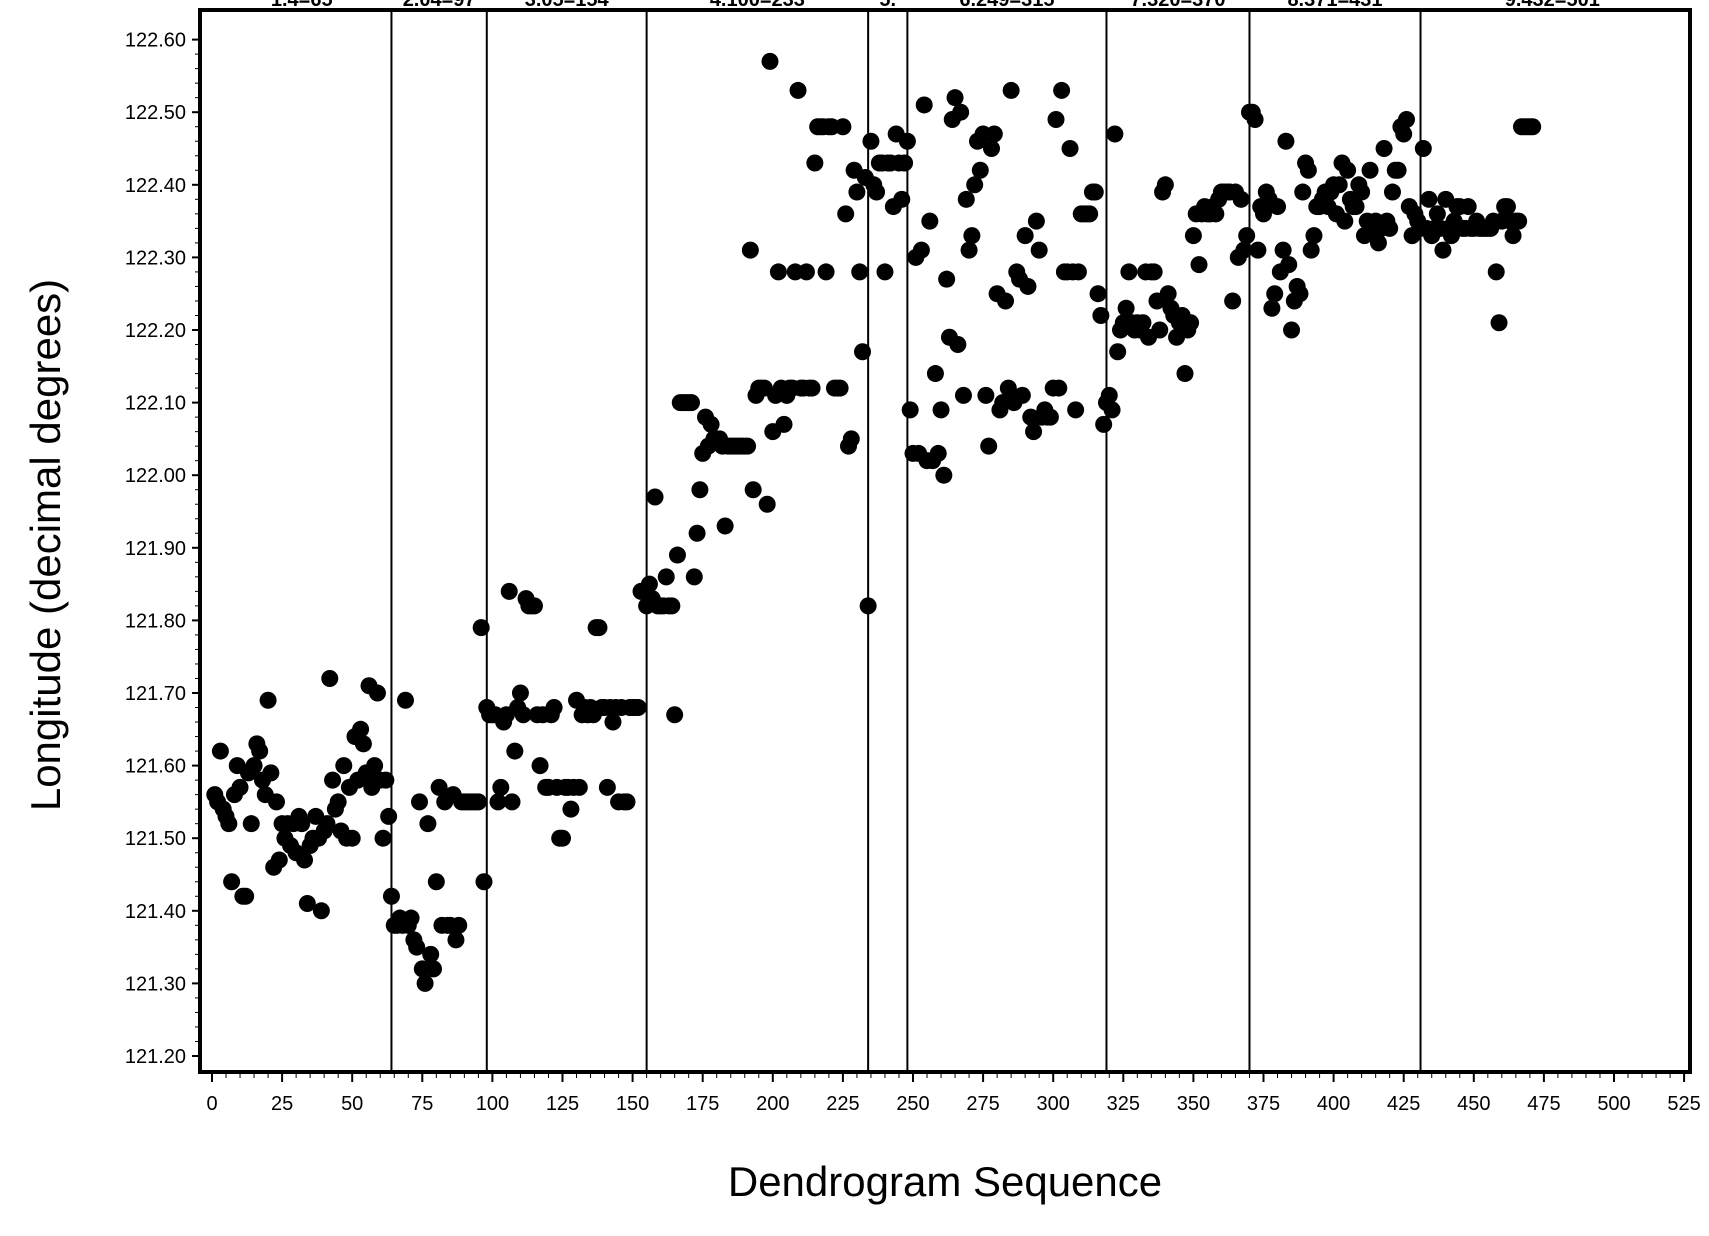  Describe the element at coordinates (155, 1057) in the screenshot. I see `y-tick-label: 121.20` at that location.